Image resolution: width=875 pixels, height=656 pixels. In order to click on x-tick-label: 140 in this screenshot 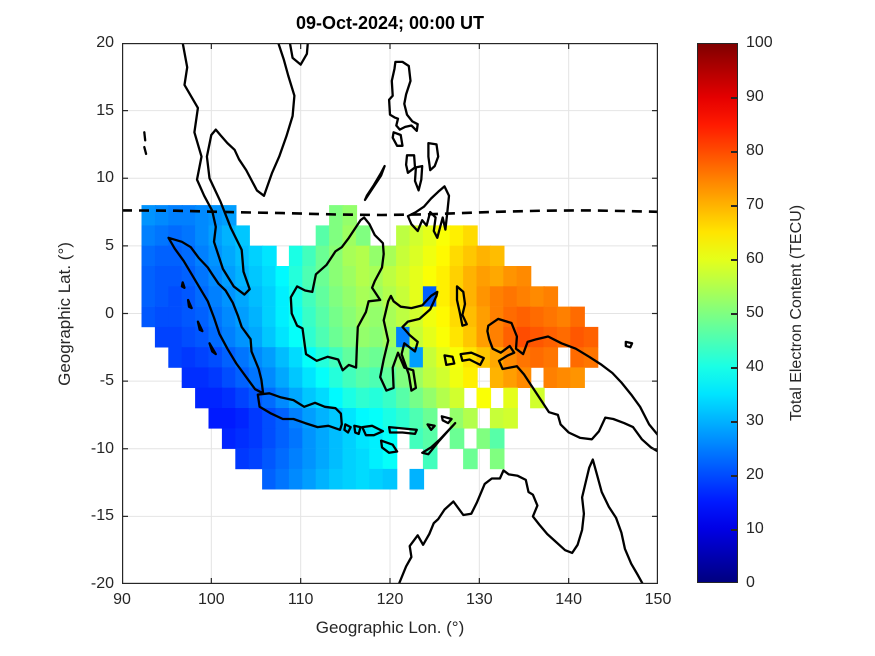, I will do `click(568, 599)`.